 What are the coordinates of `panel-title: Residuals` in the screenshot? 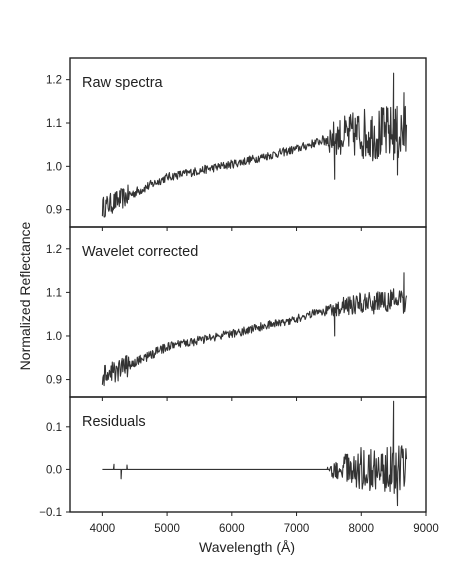 It's located at (114, 422).